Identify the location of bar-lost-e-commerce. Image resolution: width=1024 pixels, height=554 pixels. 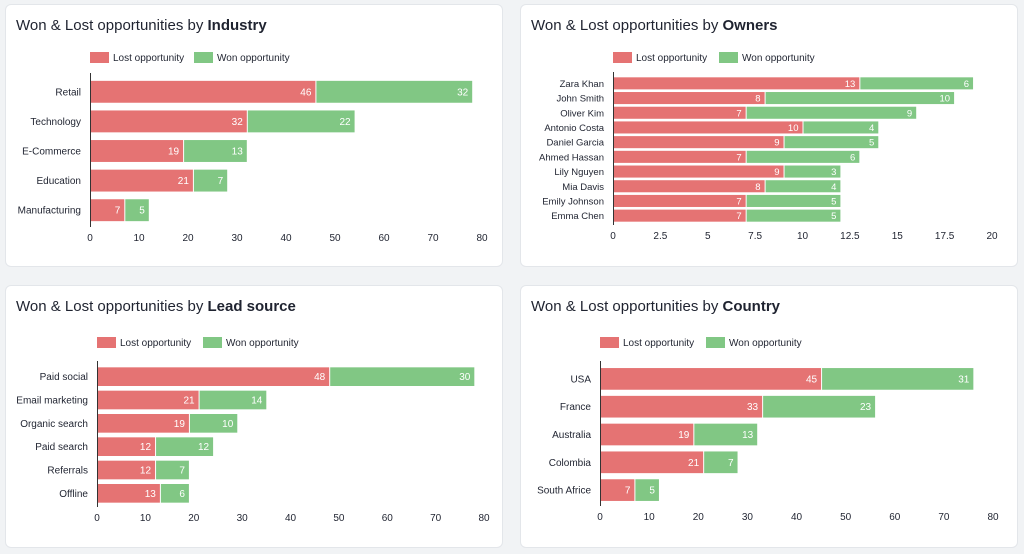
(137, 151).